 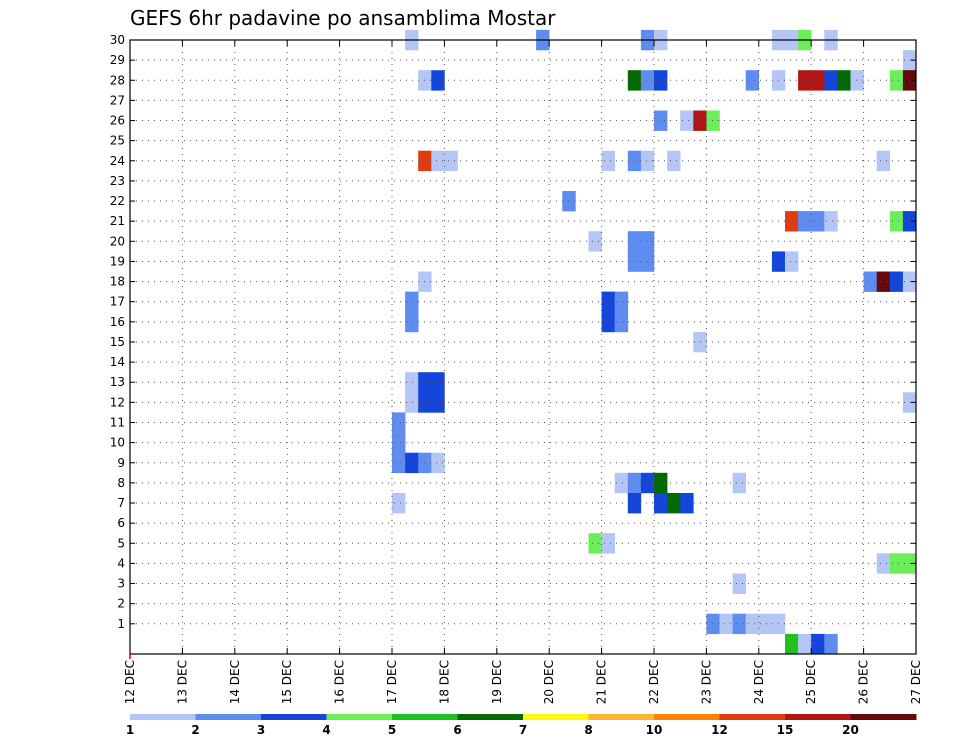 I want to click on x-tick-label: 18 DEC, so click(x=444, y=682).